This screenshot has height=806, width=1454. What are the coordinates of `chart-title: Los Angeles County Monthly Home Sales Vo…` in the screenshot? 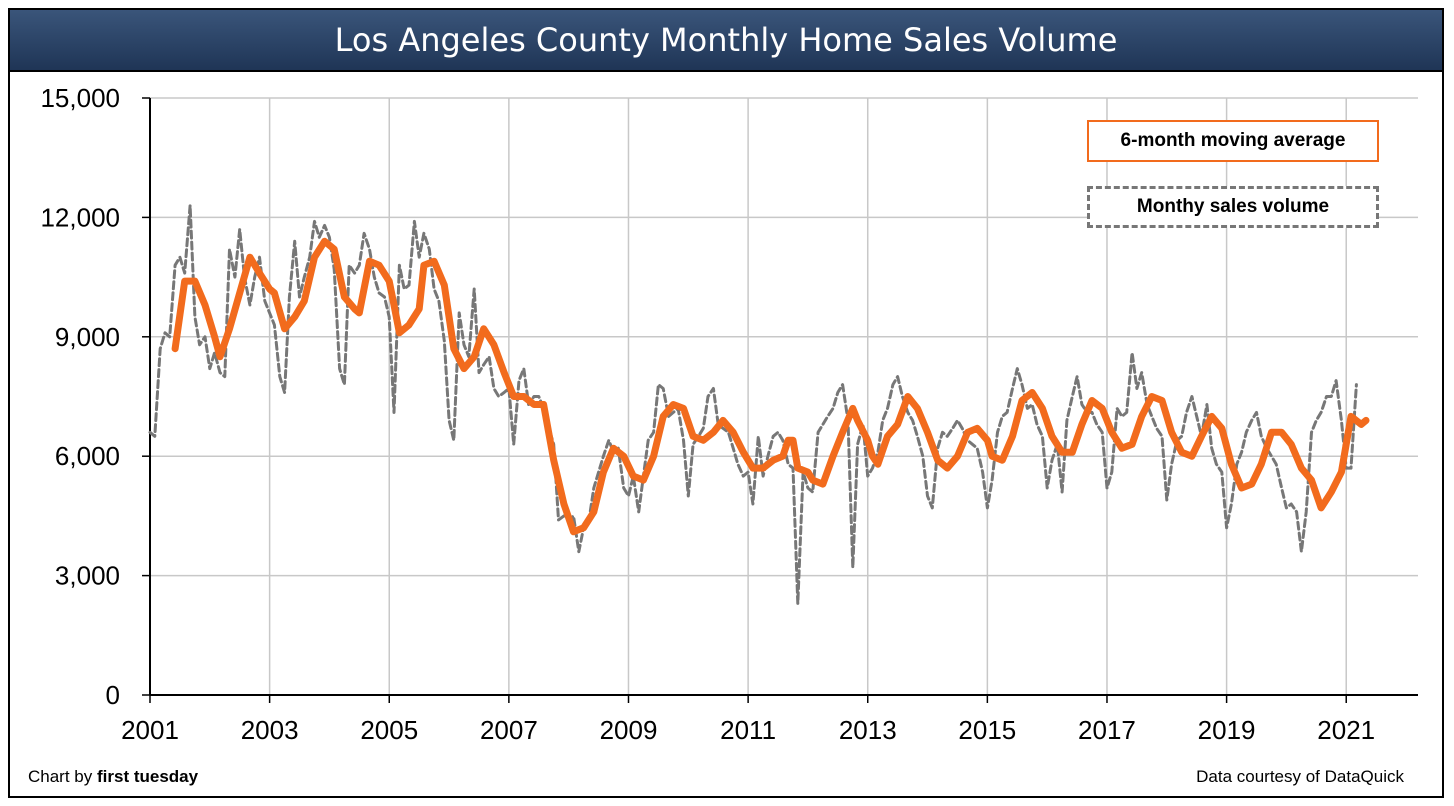 It's located at (726, 40).